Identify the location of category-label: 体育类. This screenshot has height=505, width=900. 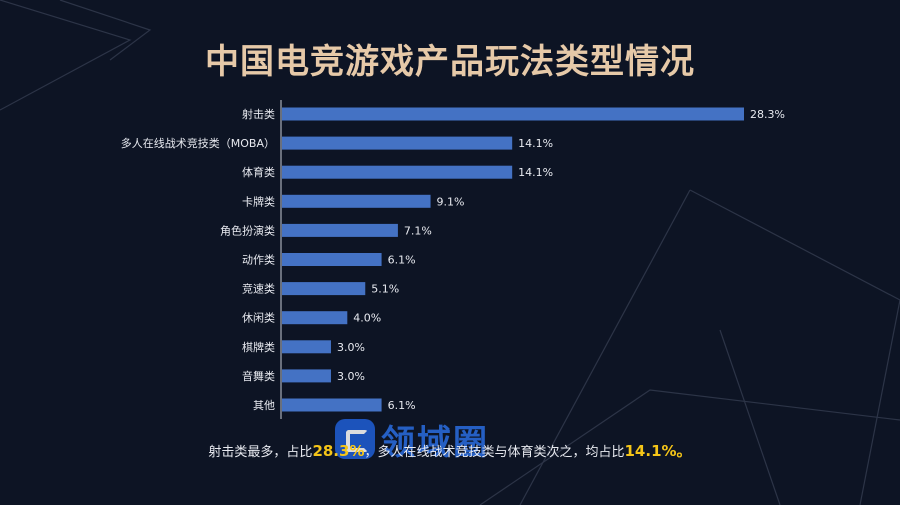
(258, 172).